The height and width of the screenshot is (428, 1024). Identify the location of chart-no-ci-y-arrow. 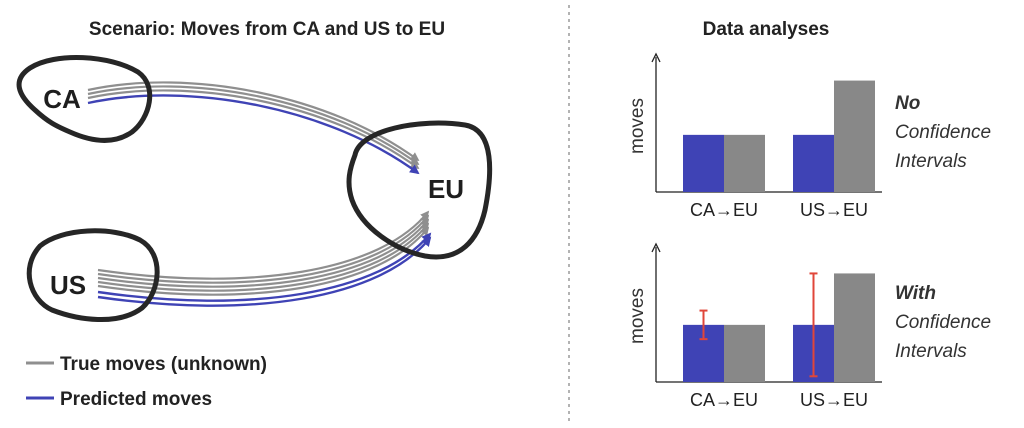
(656, 57).